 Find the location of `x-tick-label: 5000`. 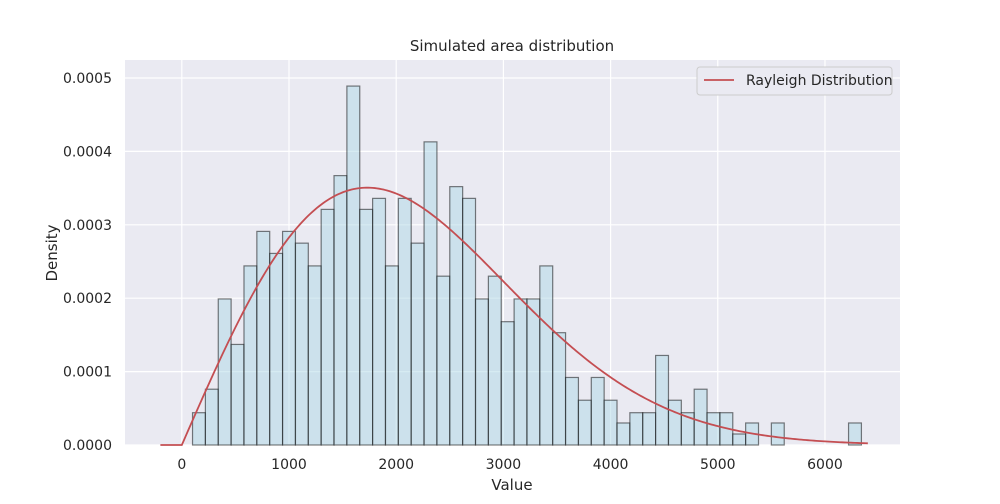

x-tick-label: 5000 is located at coordinates (718, 465).